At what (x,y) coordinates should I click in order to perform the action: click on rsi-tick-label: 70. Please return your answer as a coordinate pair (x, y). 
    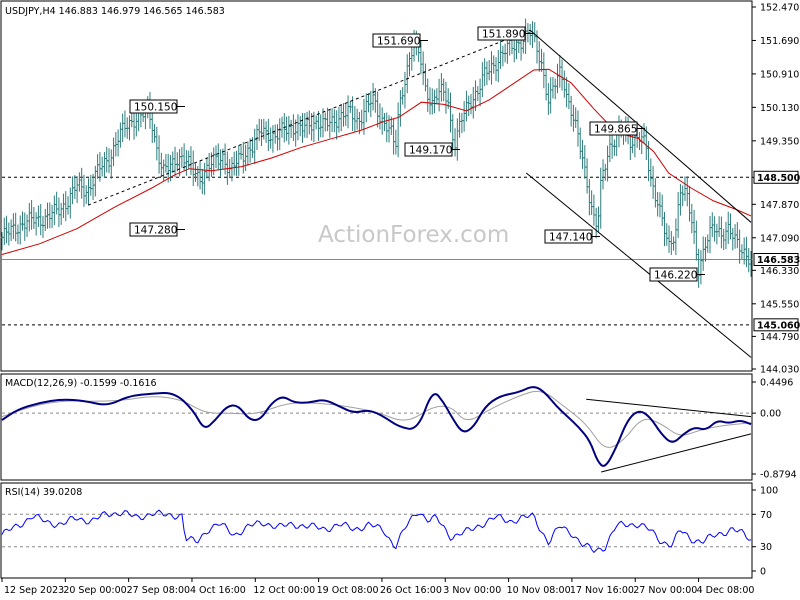
    Looking at the image, I should click on (766, 515).